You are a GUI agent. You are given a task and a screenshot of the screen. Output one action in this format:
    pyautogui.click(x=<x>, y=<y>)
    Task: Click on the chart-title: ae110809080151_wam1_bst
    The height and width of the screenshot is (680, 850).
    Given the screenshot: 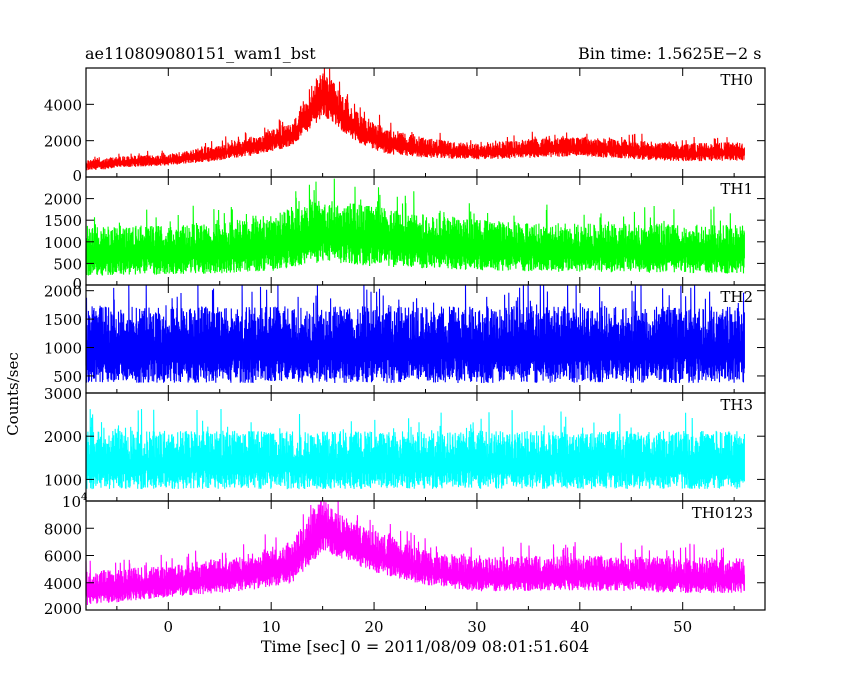 What is the action you would take?
    pyautogui.click(x=200, y=53)
    